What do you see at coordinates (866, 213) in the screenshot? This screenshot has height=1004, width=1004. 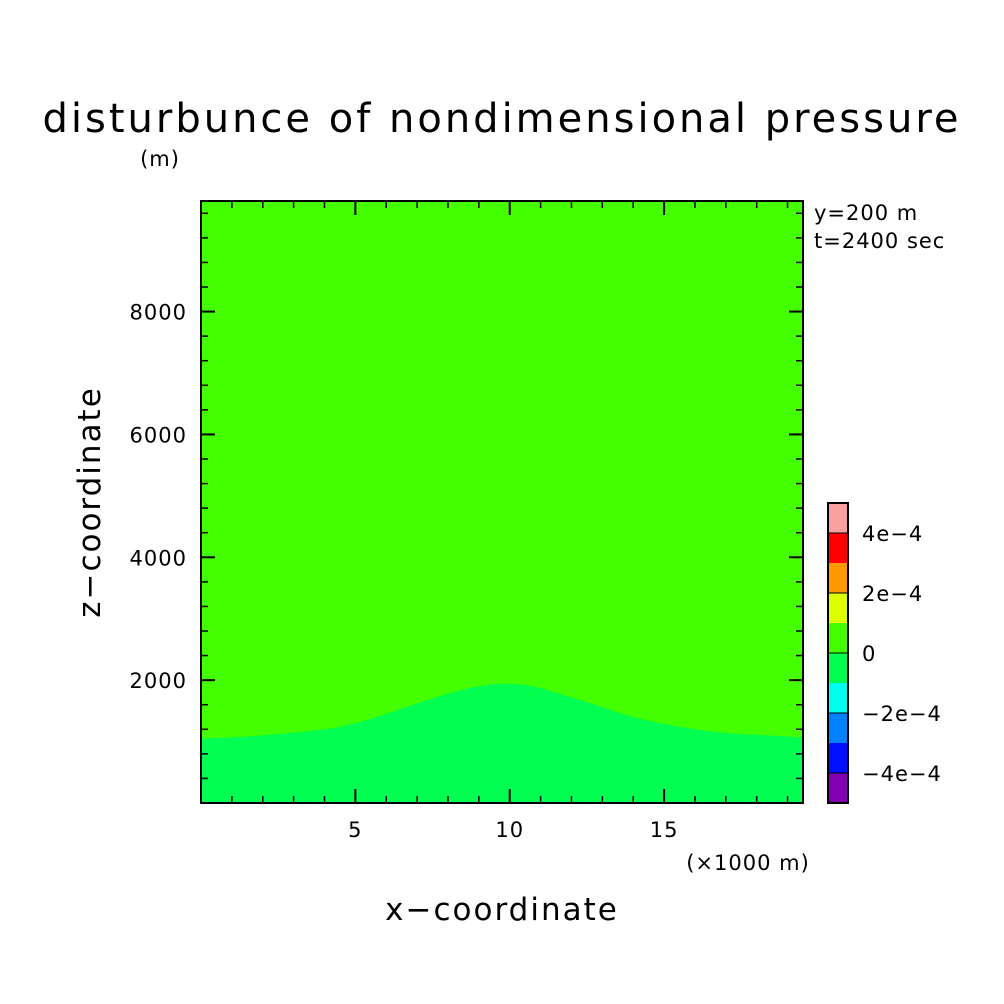 I see `annotation-y: y=200 m` at bounding box center [866, 213].